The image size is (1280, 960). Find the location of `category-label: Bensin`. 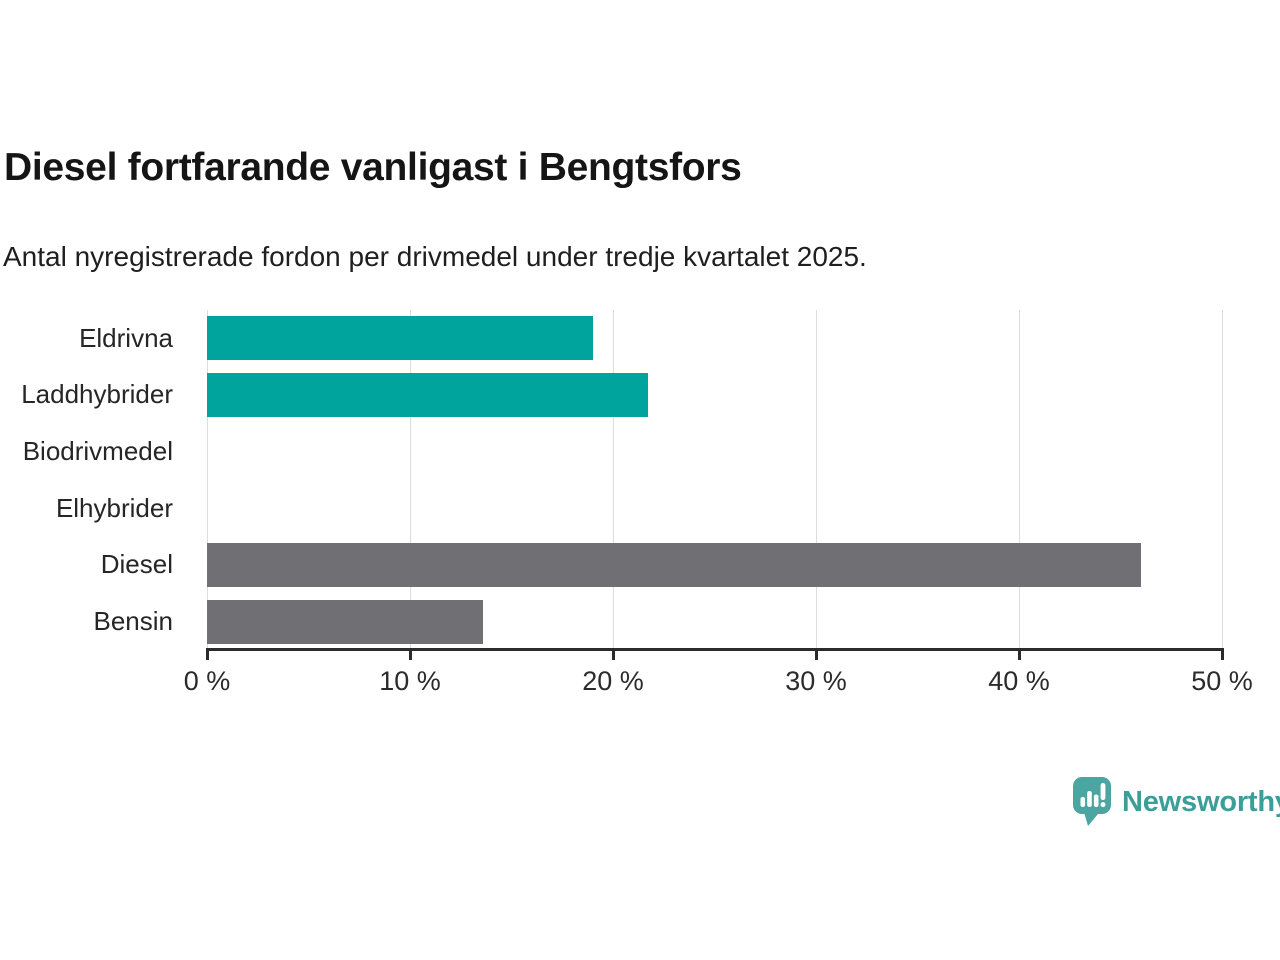

category-label: Bensin is located at coordinates (133, 621).